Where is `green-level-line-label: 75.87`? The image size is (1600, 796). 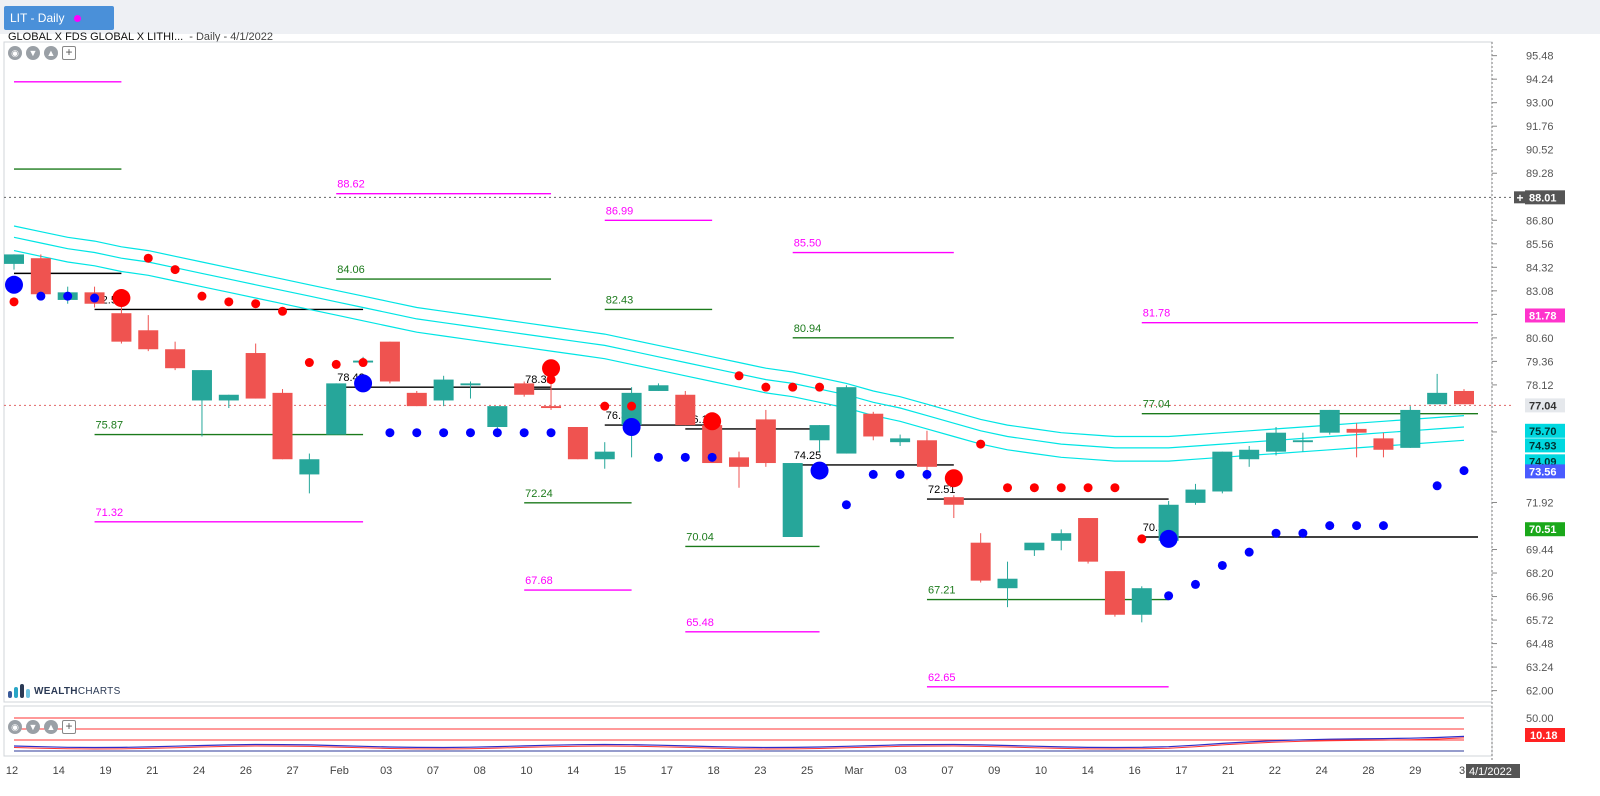
green-level-line-label: 75.87 is located at coordinates (110, 426).